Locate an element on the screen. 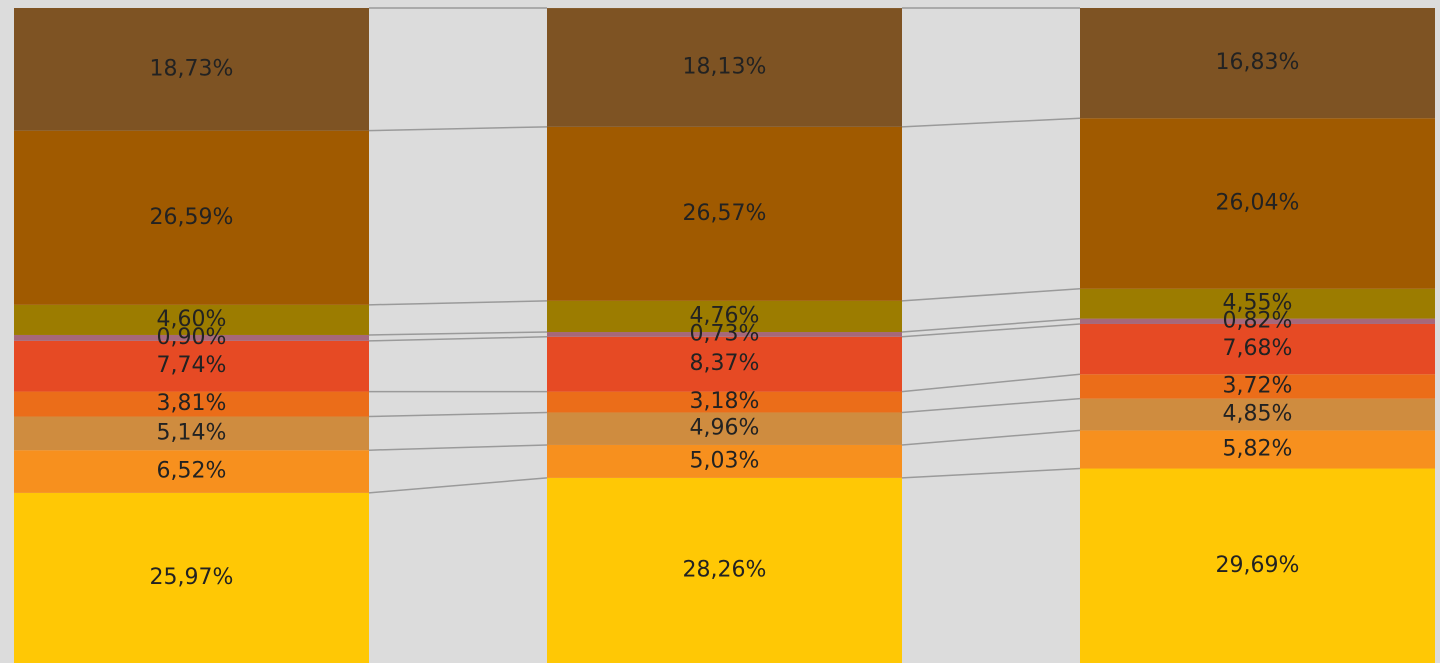 This screenshot has width=1440, height=663. data-label: 4,60% is located at coordinates (192, 319).